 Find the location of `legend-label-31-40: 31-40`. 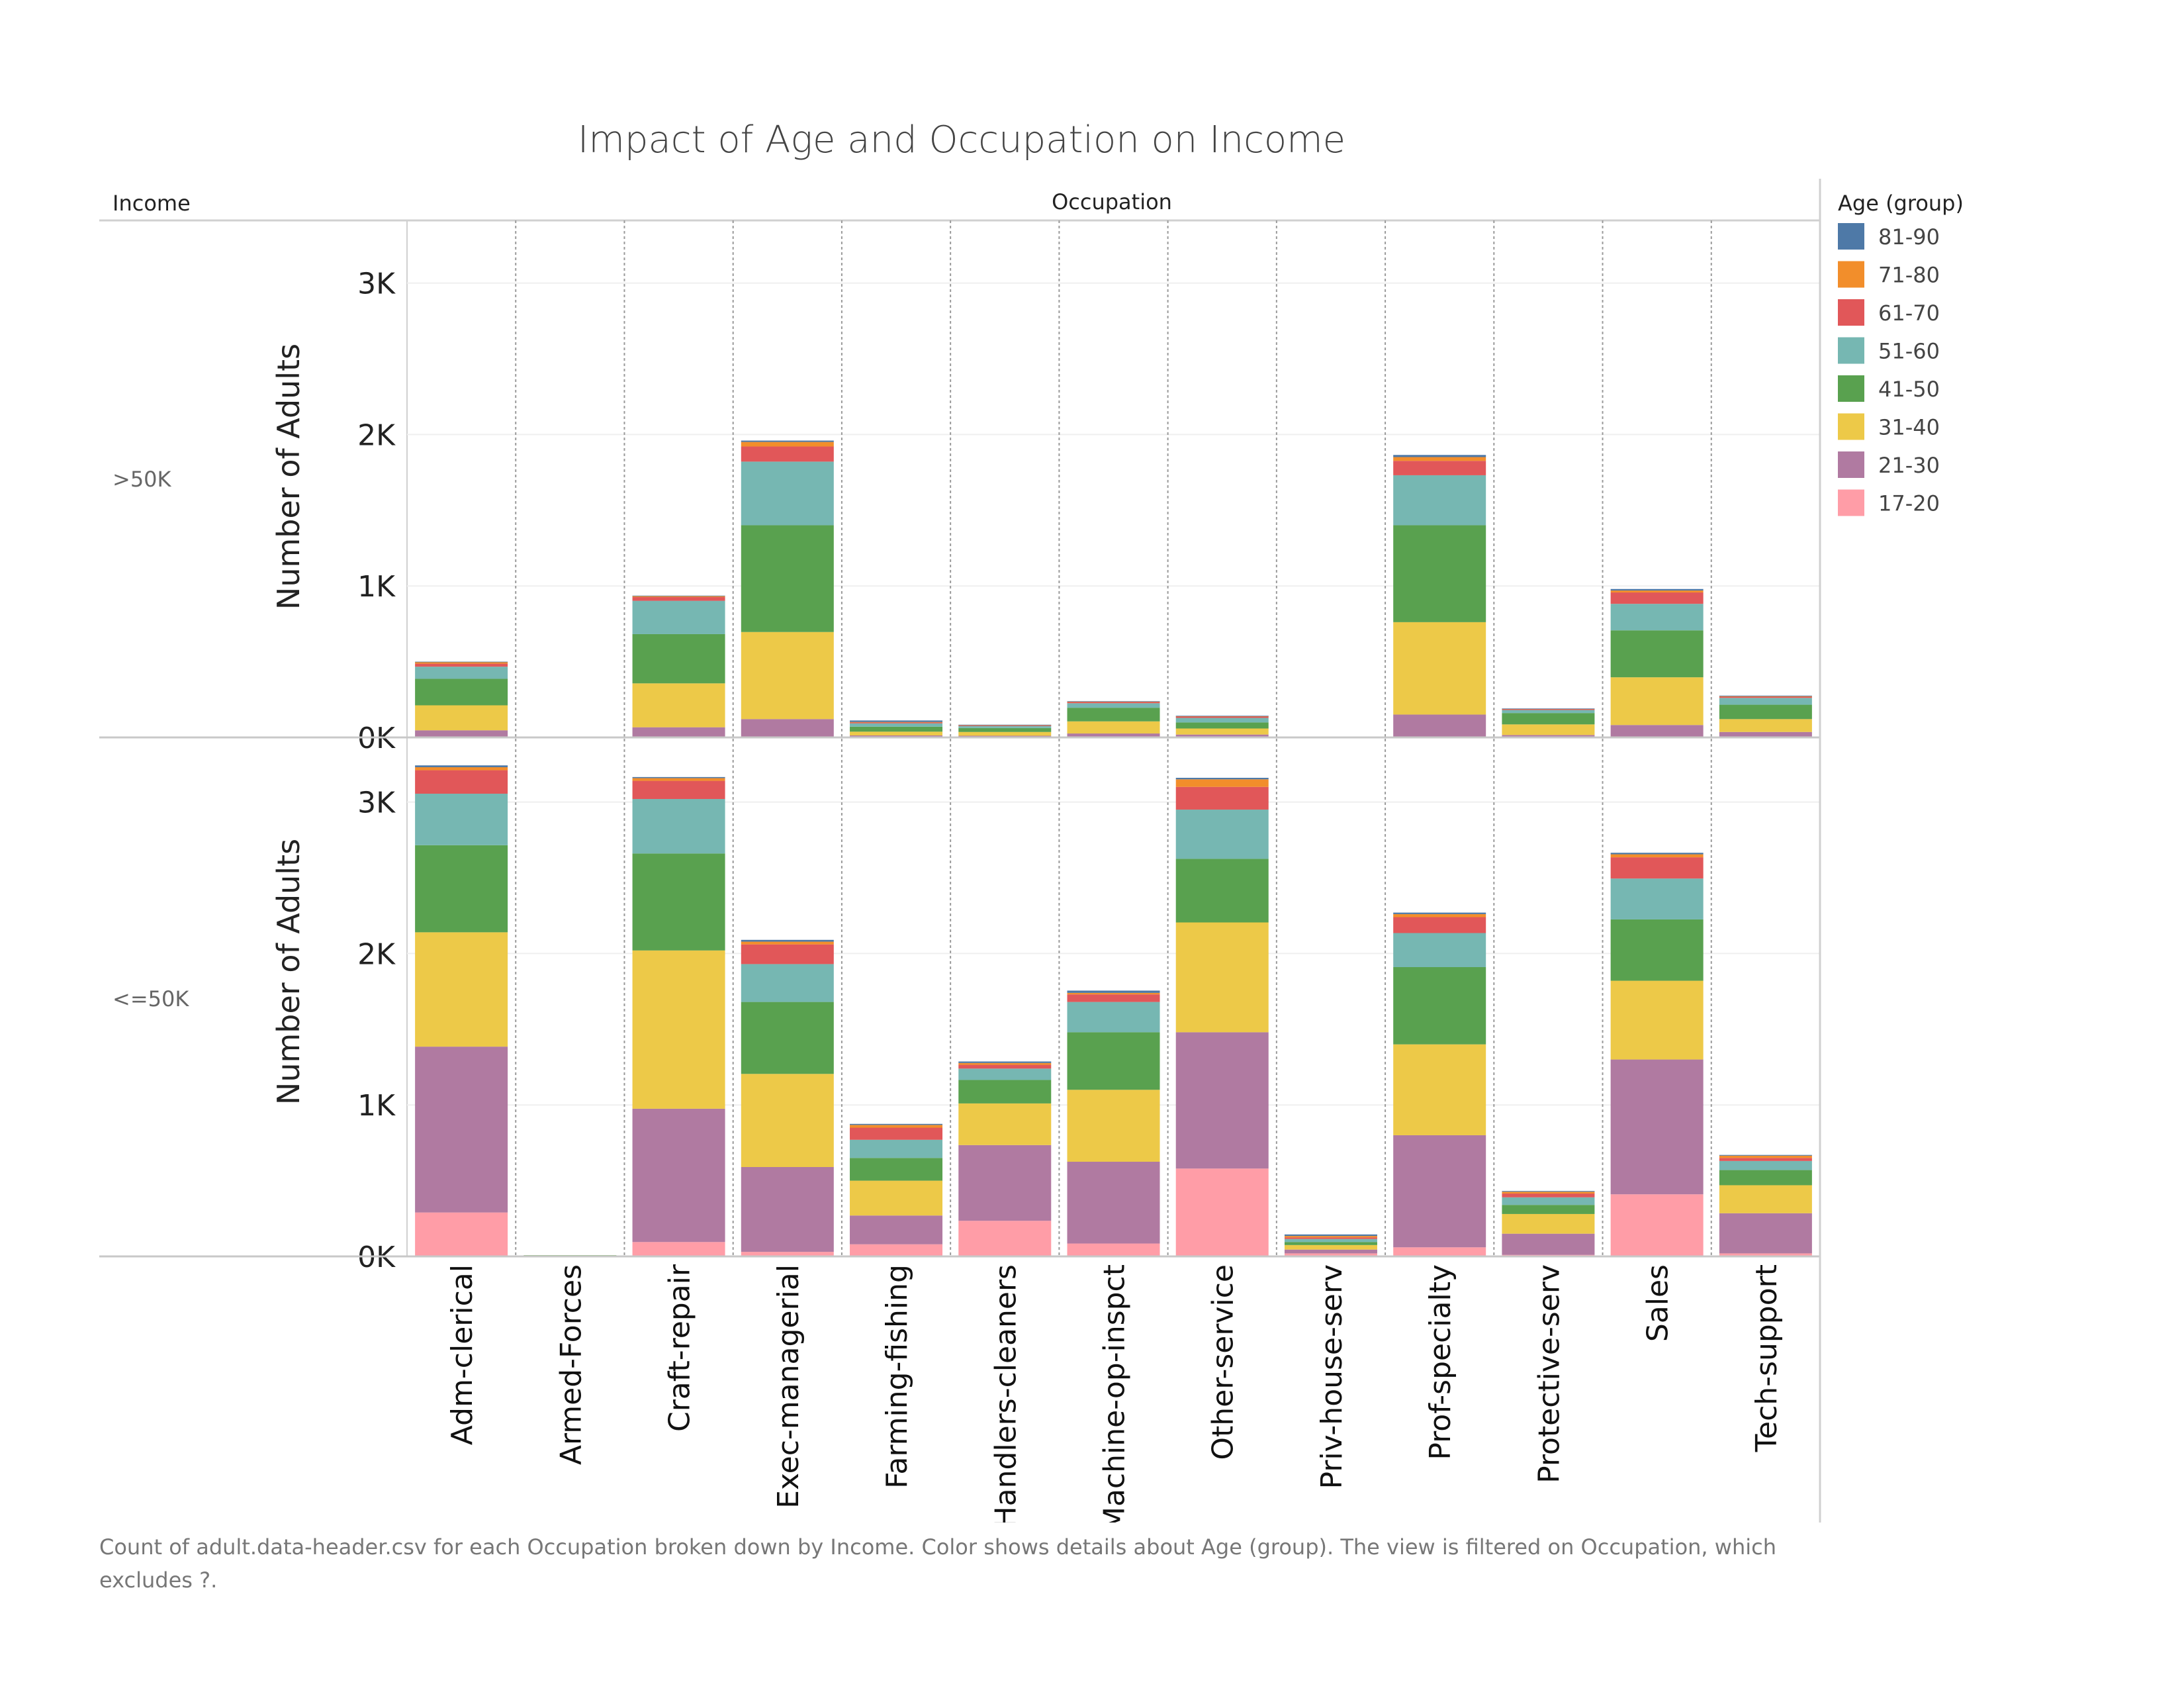

legend-label-31-40: 31-40 is located at coordinates (1909, 427).